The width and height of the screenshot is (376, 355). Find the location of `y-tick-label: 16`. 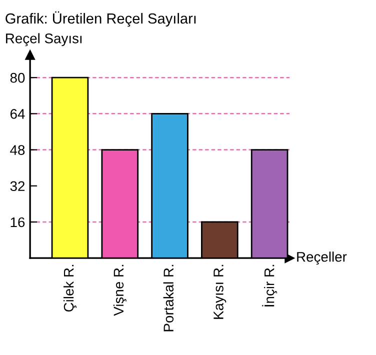

y-tick-label: 16 is located at coordinates (17, 222).